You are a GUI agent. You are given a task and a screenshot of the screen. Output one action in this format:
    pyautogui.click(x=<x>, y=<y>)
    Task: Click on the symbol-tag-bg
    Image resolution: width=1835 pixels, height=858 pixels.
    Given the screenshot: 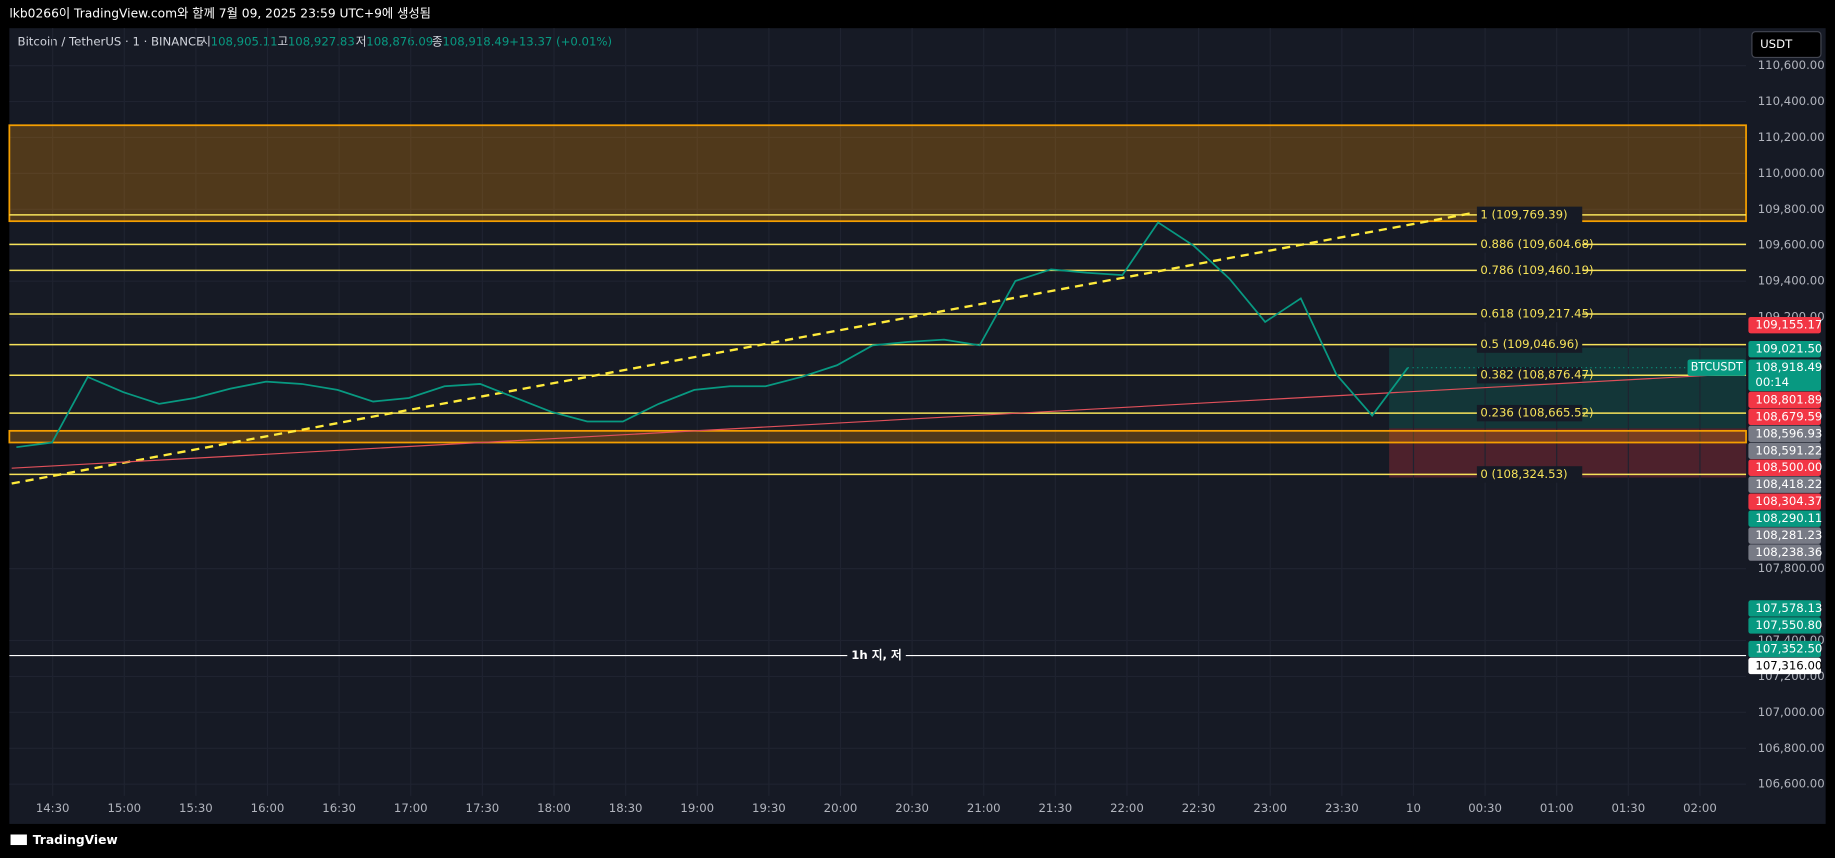 What is the action you would take?
    pyautogui.click(x=1717, y=367)
    